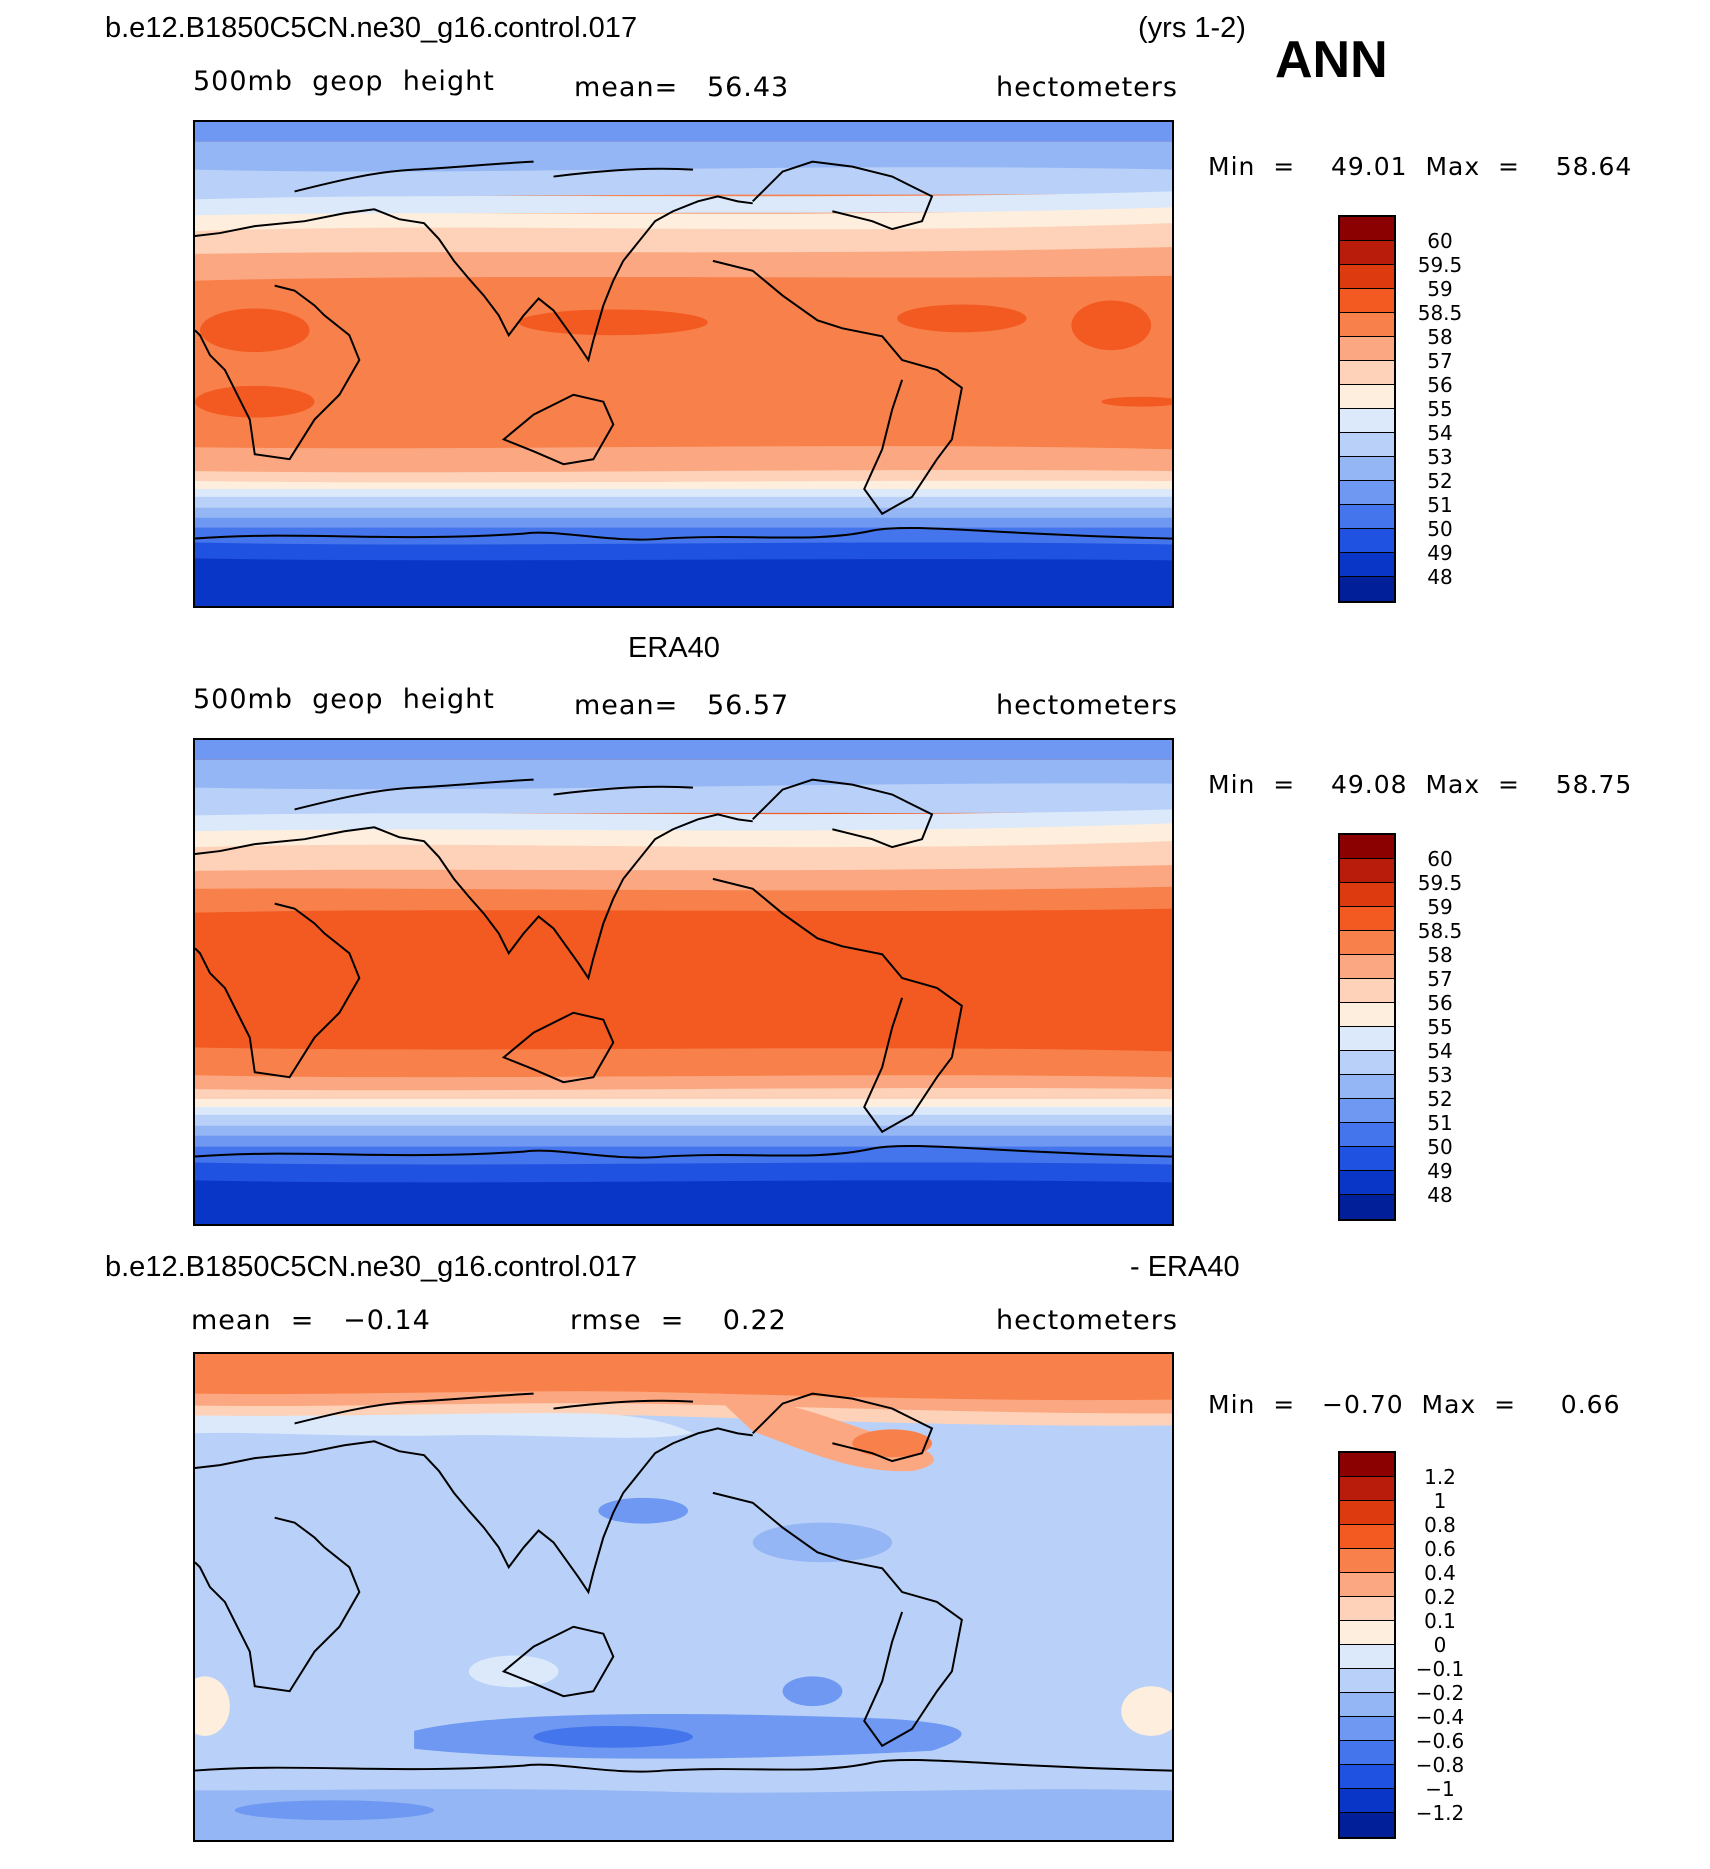 The width and height of the screenshot is (1710, 1869). I want to click on panel2-level-label: 59, so click(1440, 907).